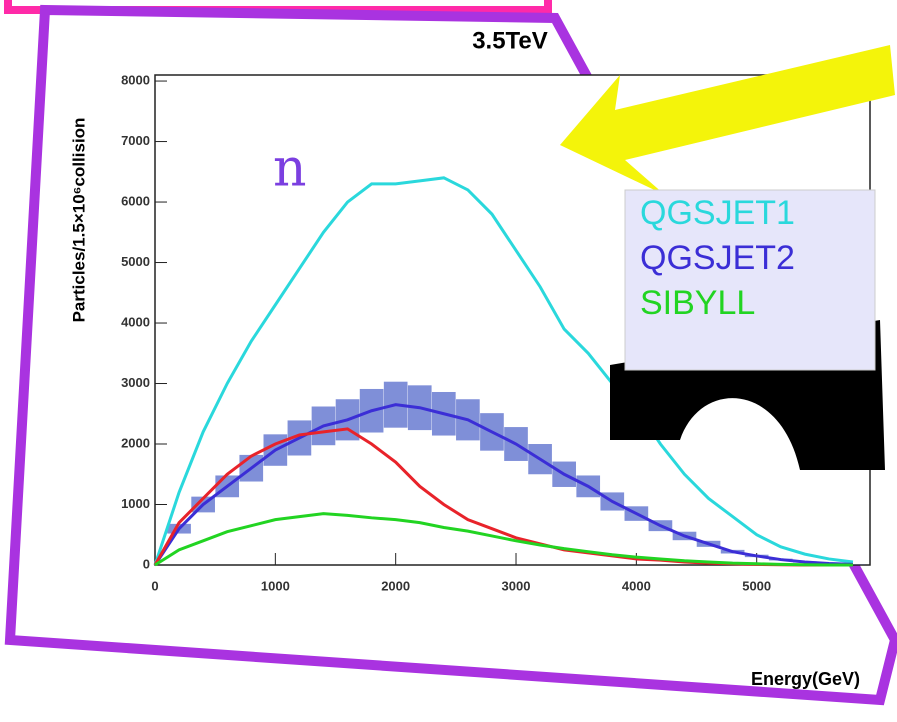  I want to click on x-tick-label: 5000, so click(756, 585).